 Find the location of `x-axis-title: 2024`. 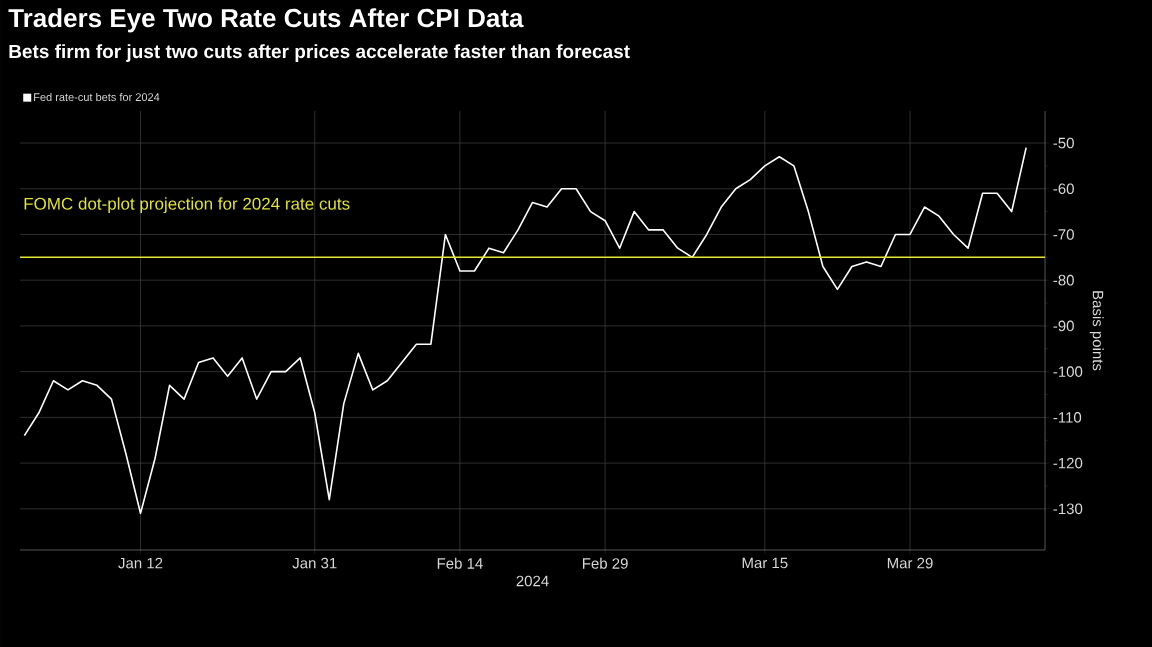

x-axis-title: 2024 is located at coordinates (532, 581).